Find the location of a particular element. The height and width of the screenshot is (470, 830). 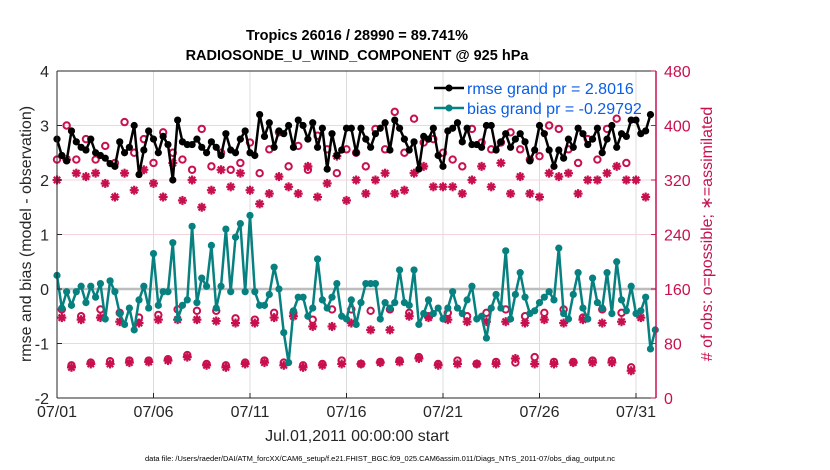

y-tick-label-right: 400 is located at coordinates (677, 127).